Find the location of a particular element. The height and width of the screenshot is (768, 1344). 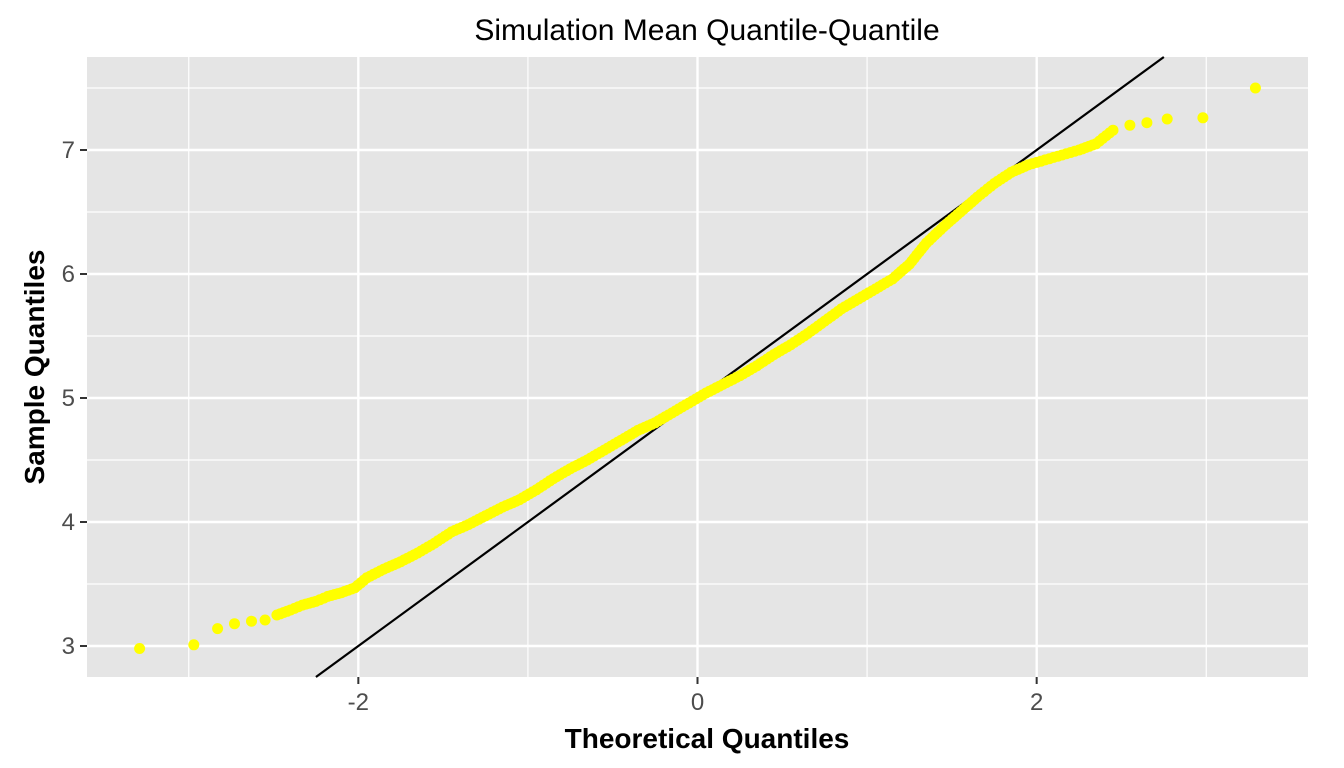

y-tick-label: 5 is located at coordinates (68, 398).